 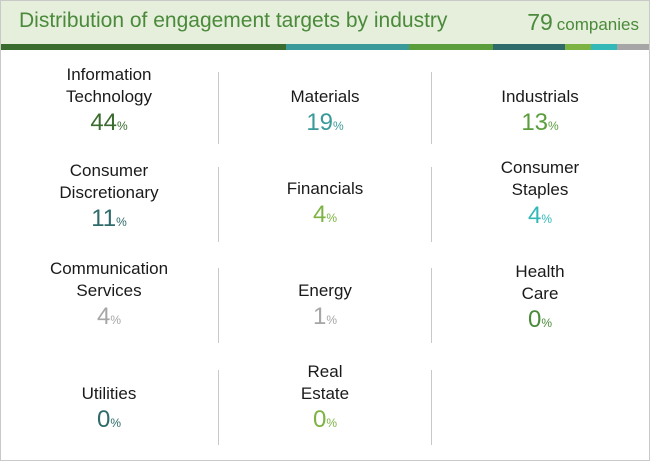 I want to click on industry-cell: Utilities 0%, so click(x=109, y=410).